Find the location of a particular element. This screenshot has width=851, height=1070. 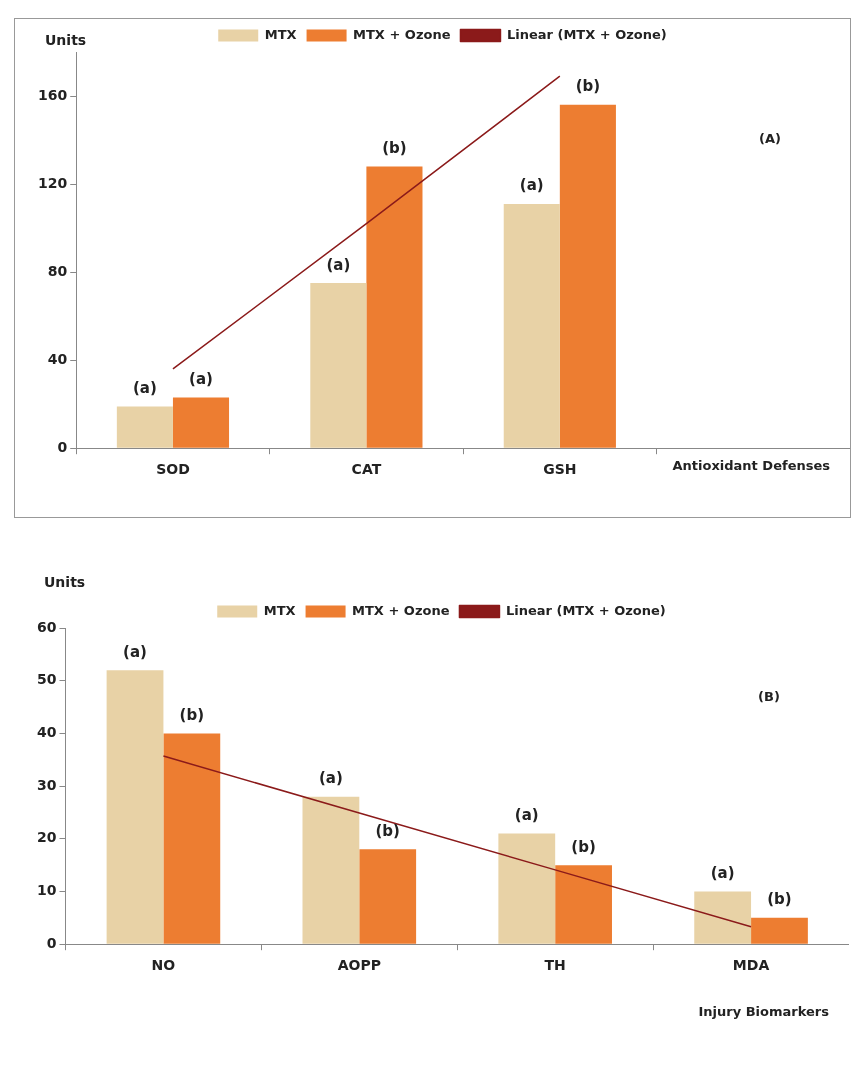

annotation: (B) is located at coordinates (769, 696).